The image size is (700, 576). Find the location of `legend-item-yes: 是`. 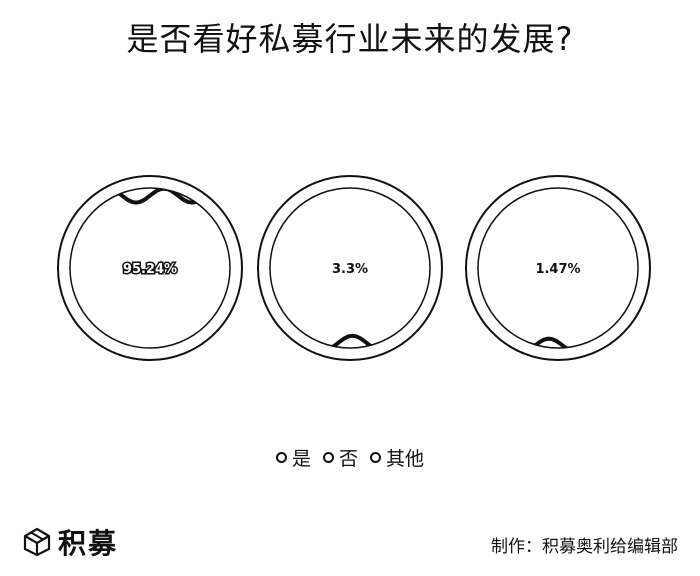

legend-item-yes: 是 is located at coordinates (293, 457).